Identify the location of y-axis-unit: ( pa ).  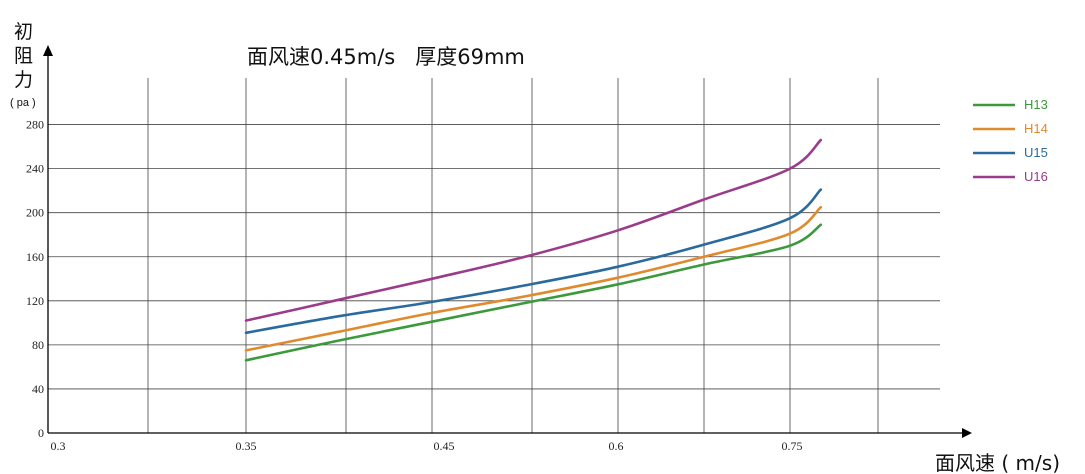
(23, 103).